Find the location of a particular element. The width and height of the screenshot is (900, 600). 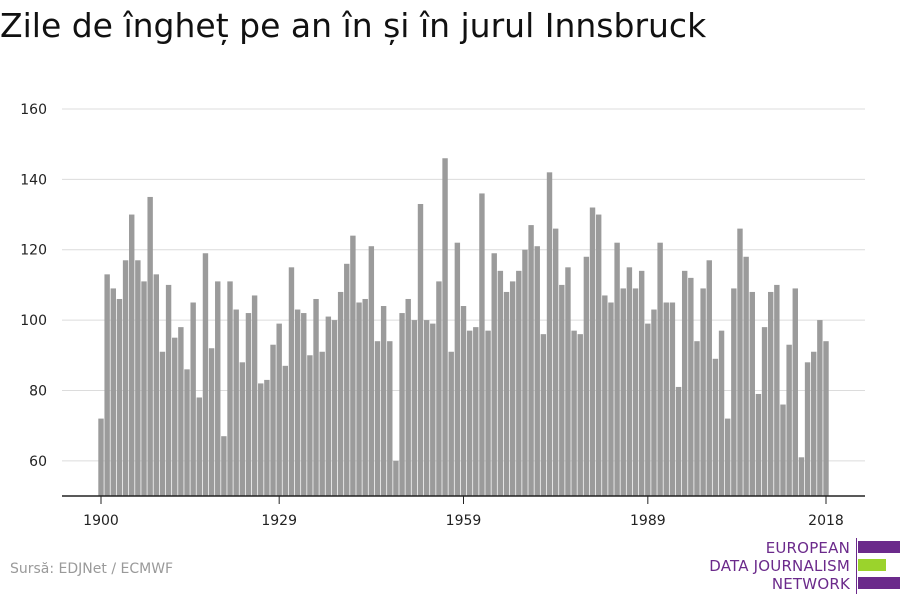

bar-1965 is located at coordinates (500, 383).